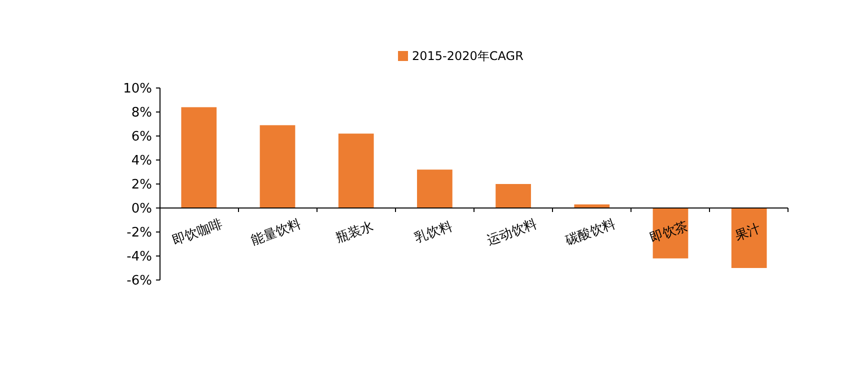 This screenshot has height=365, width=865. Describe the element at coordinates (197, 232) in the screenshot. I see `x-tick-label: 即饮咖啡` at that location.